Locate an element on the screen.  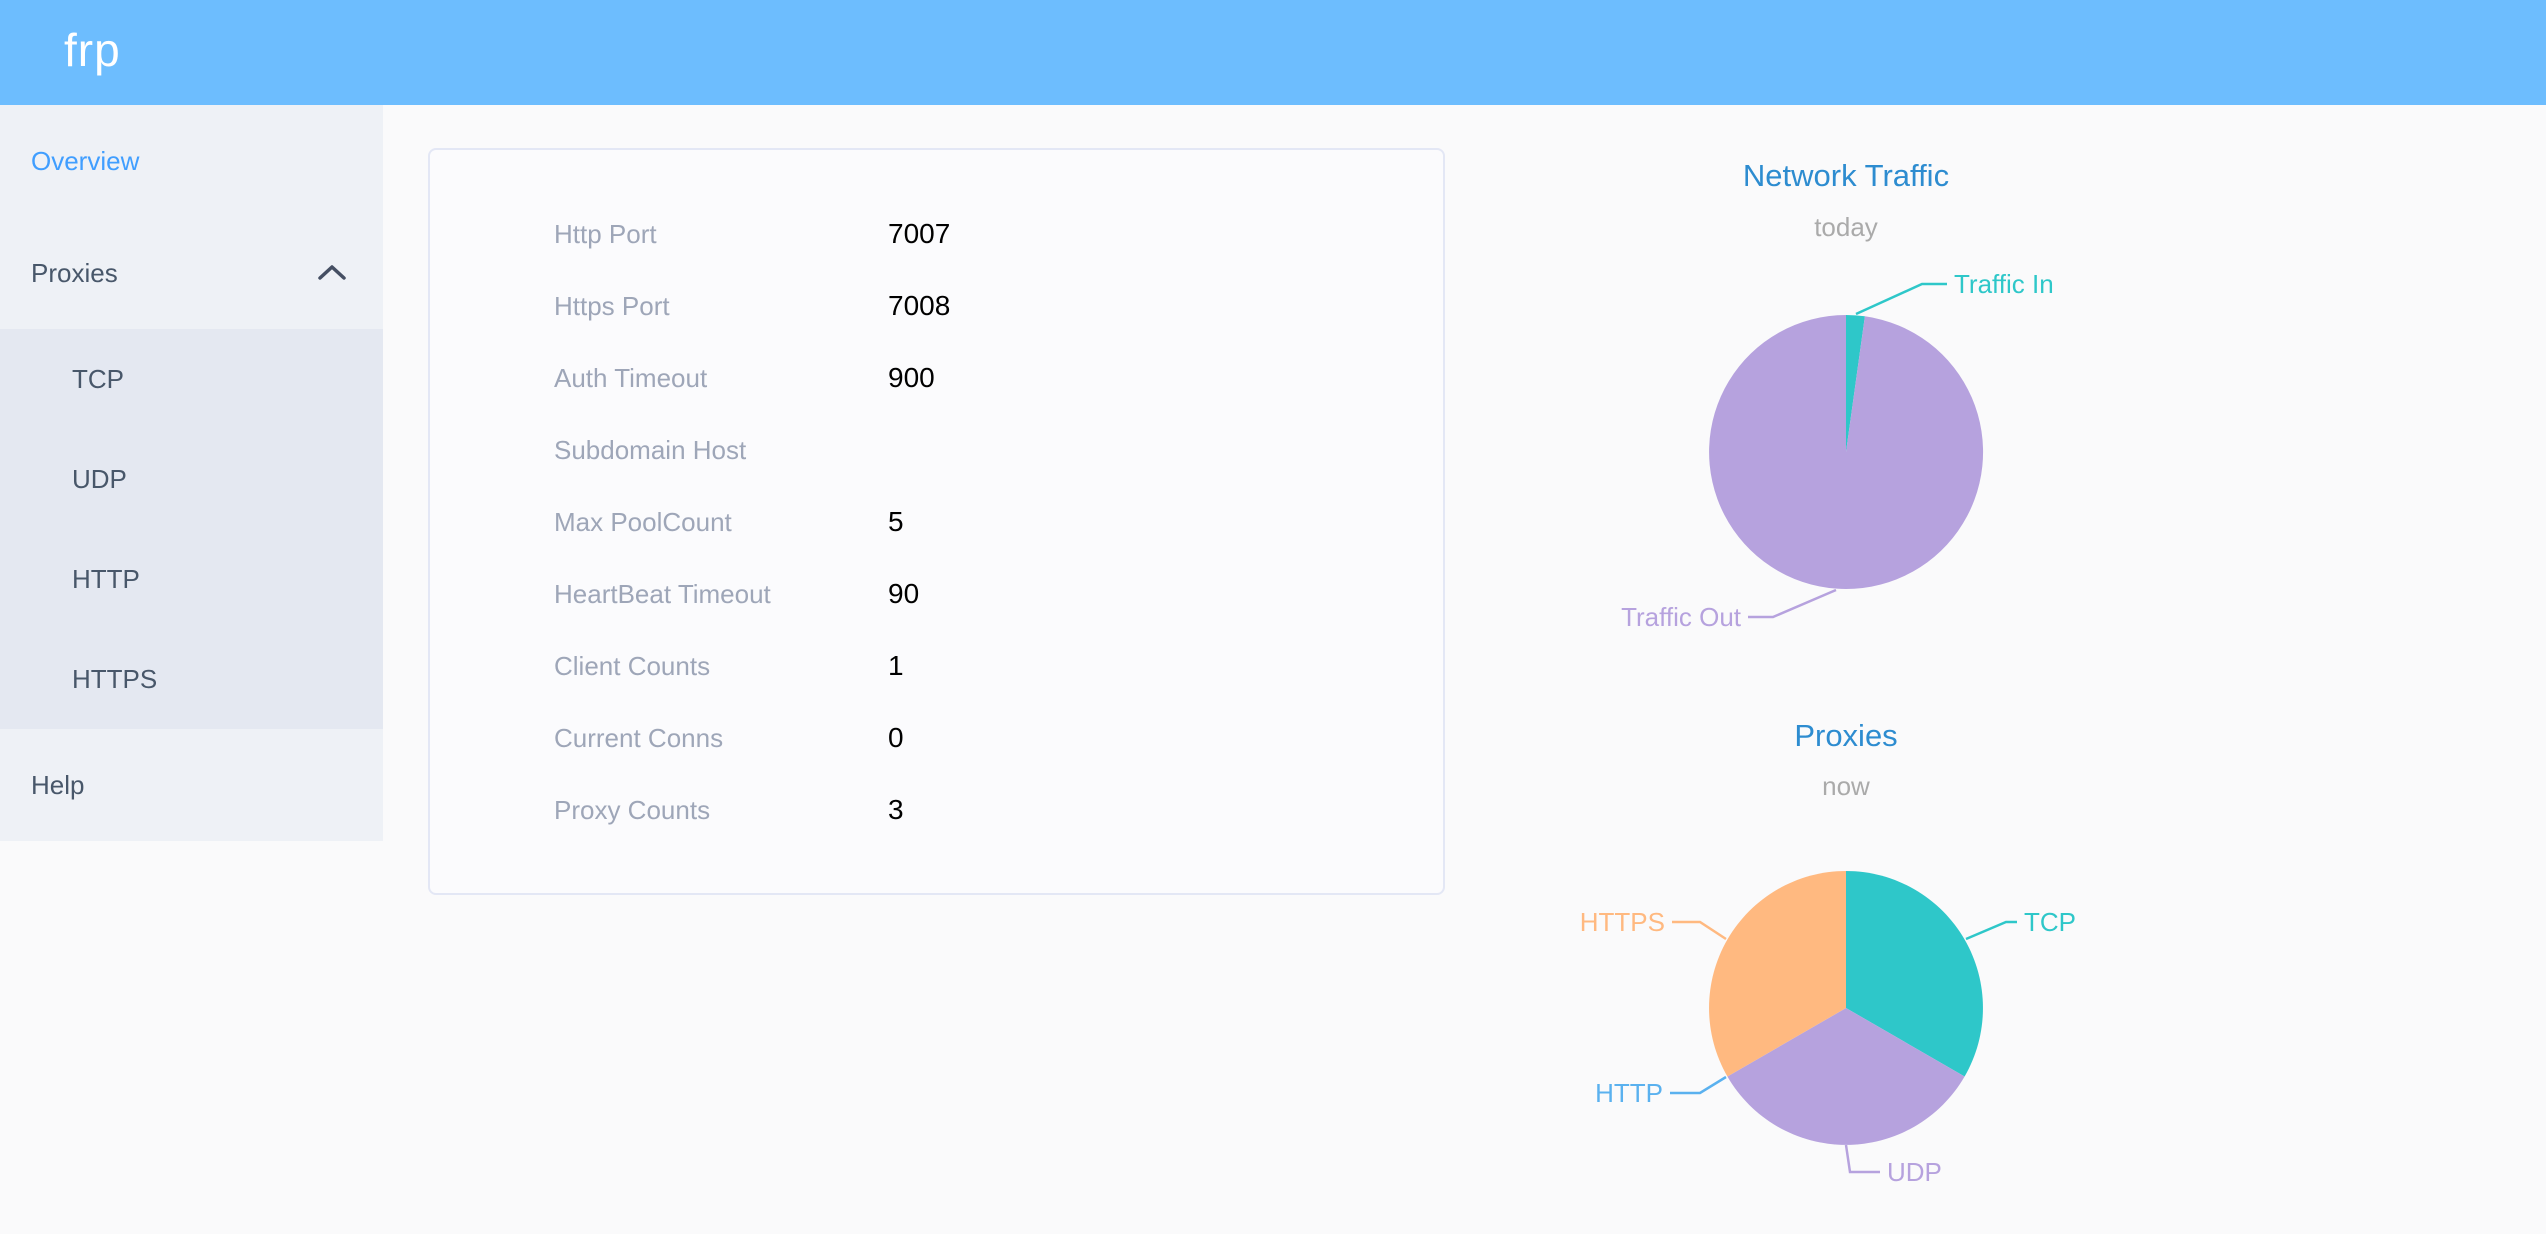
pie-label-traffic-out: Traffic Out is located at coordinates (1681, 617).